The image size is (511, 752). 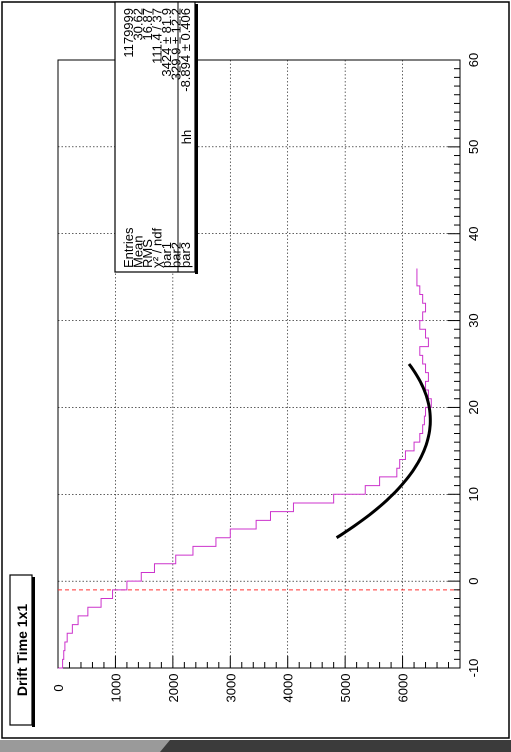 I want to click on fit-curve, so click(x=383, y=451).